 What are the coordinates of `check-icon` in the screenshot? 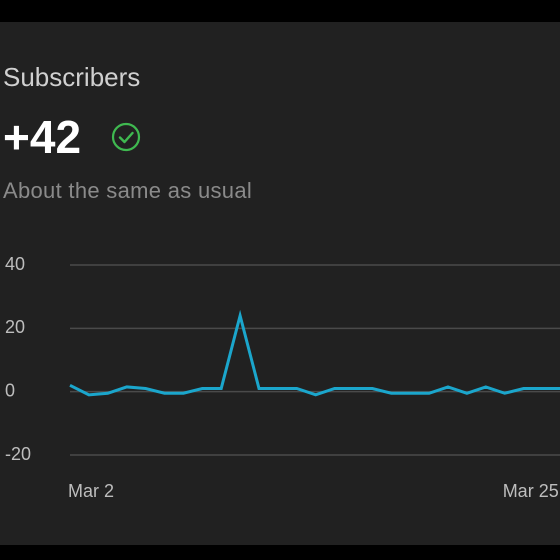 It's located at (126, 137).